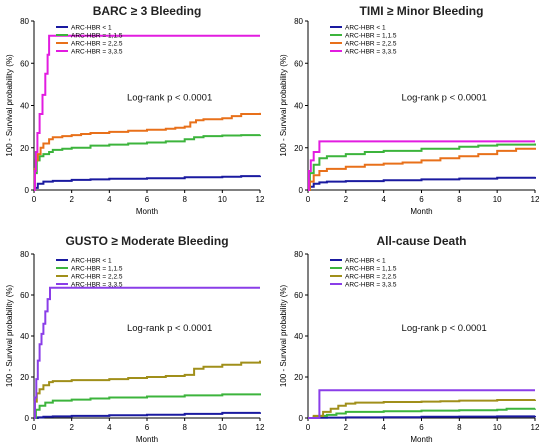 The height and width of the screenshot is (448, 550). Describe the element at coordinates (146, 241) in the screenshot. I see `chart-title: GUSTO ≥ Moderate Bleeding` at that location.